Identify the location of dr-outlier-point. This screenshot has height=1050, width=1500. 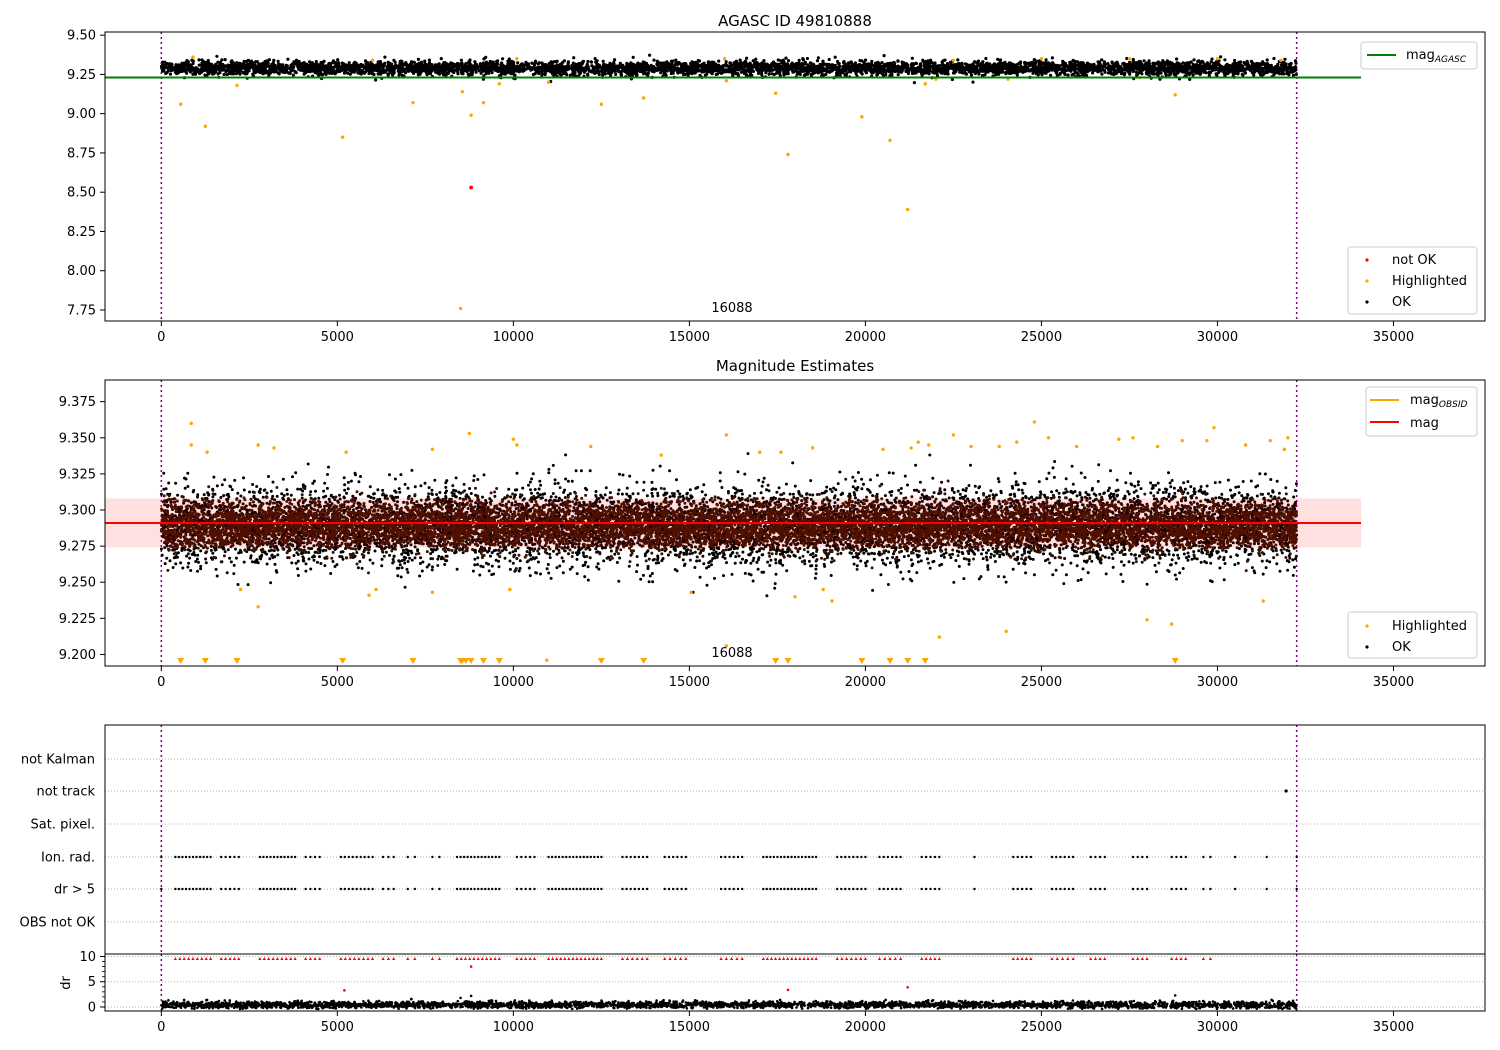
(207, 1000).